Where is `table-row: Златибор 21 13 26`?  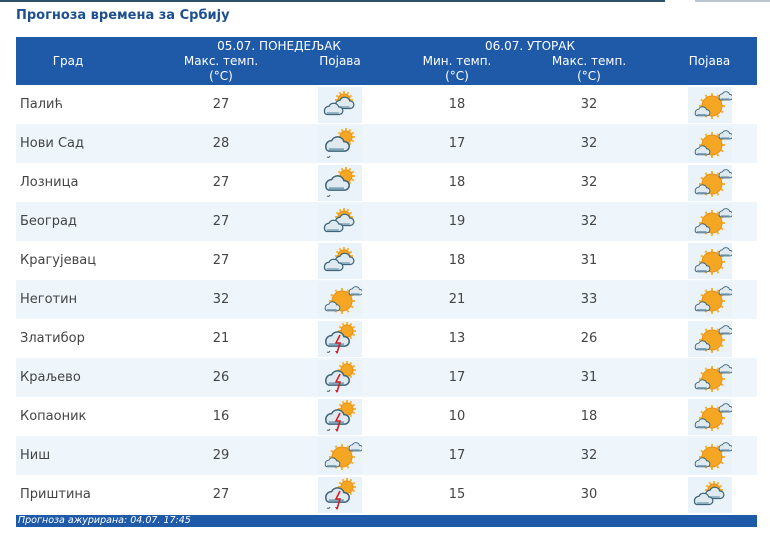 table-row: Златибор 21 13 26 is located at coordinates (386, 338).